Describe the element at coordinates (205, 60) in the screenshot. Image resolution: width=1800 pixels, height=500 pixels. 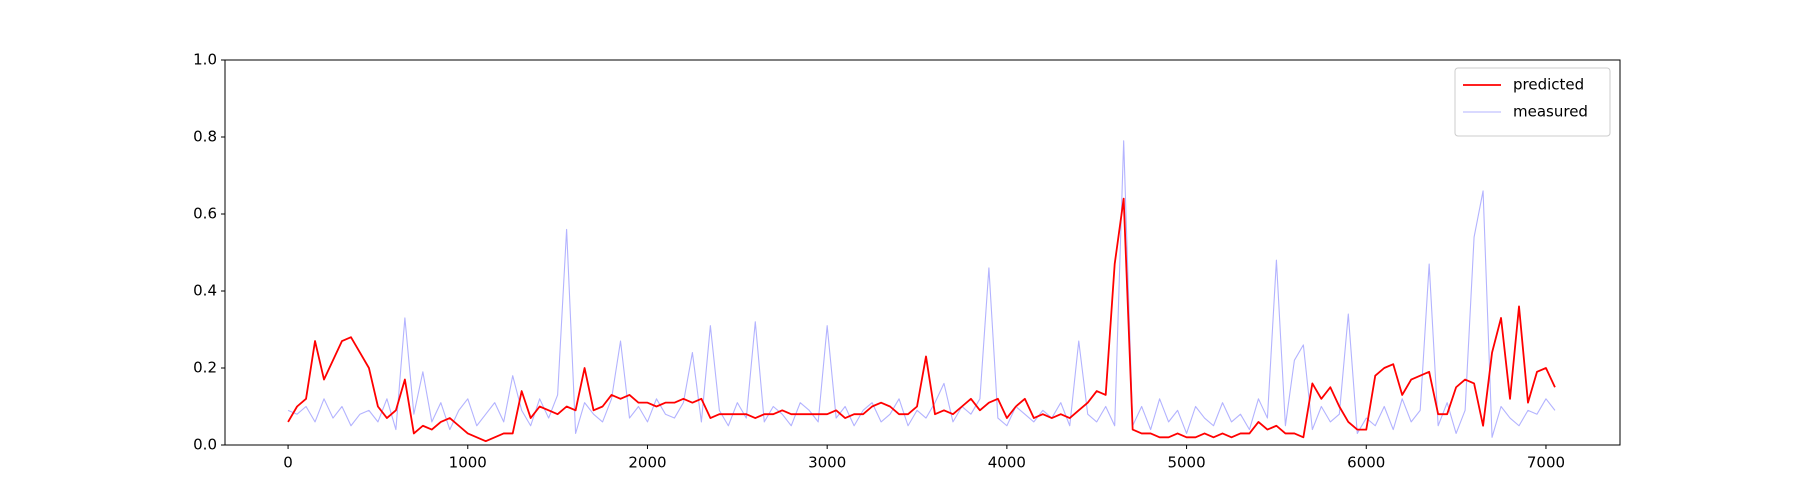
I see `y-tick-label: 1.0` at that location.